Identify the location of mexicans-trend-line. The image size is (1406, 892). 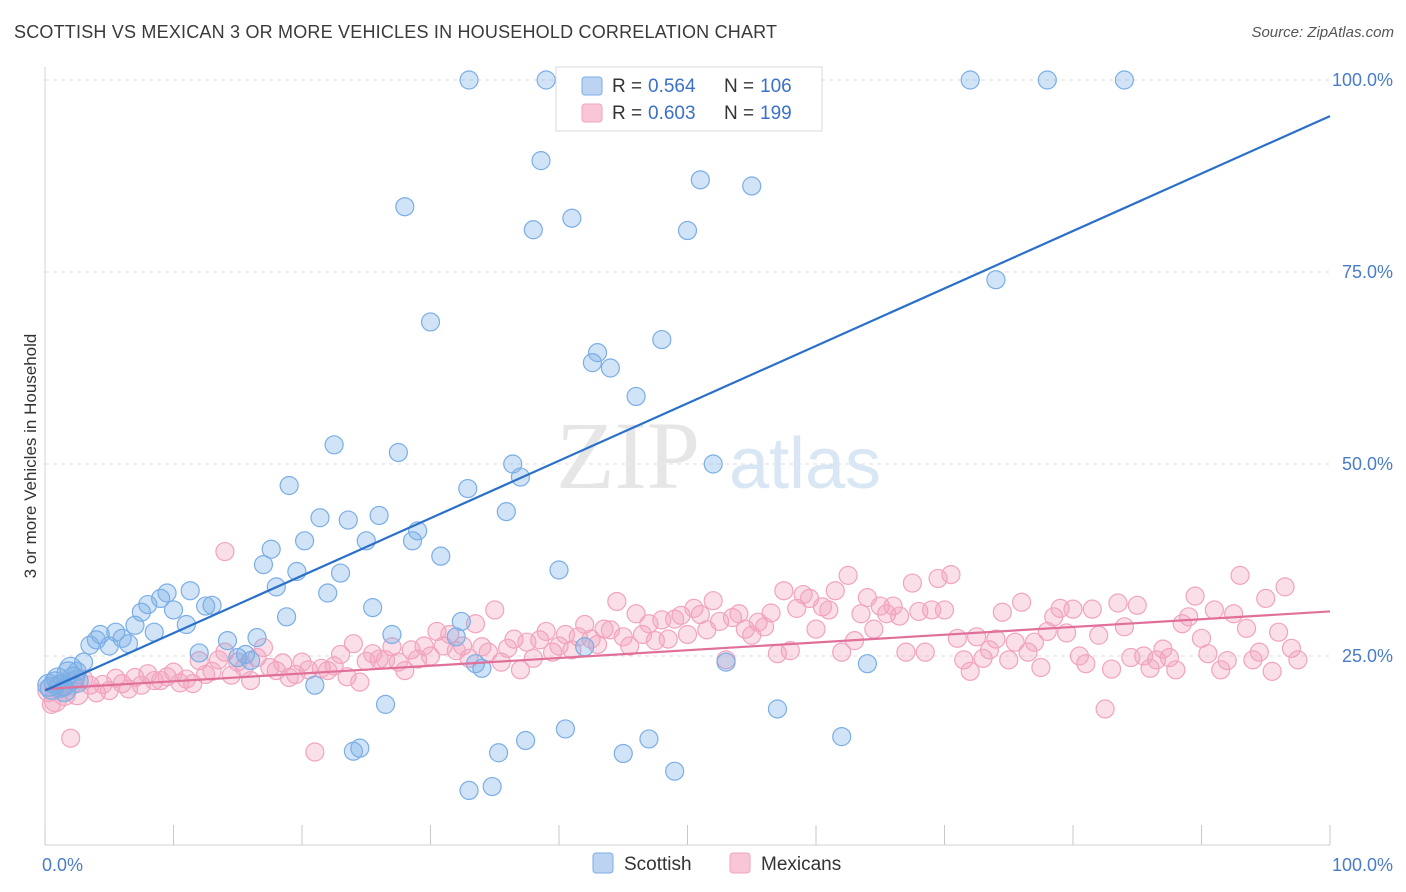
(687, 650).